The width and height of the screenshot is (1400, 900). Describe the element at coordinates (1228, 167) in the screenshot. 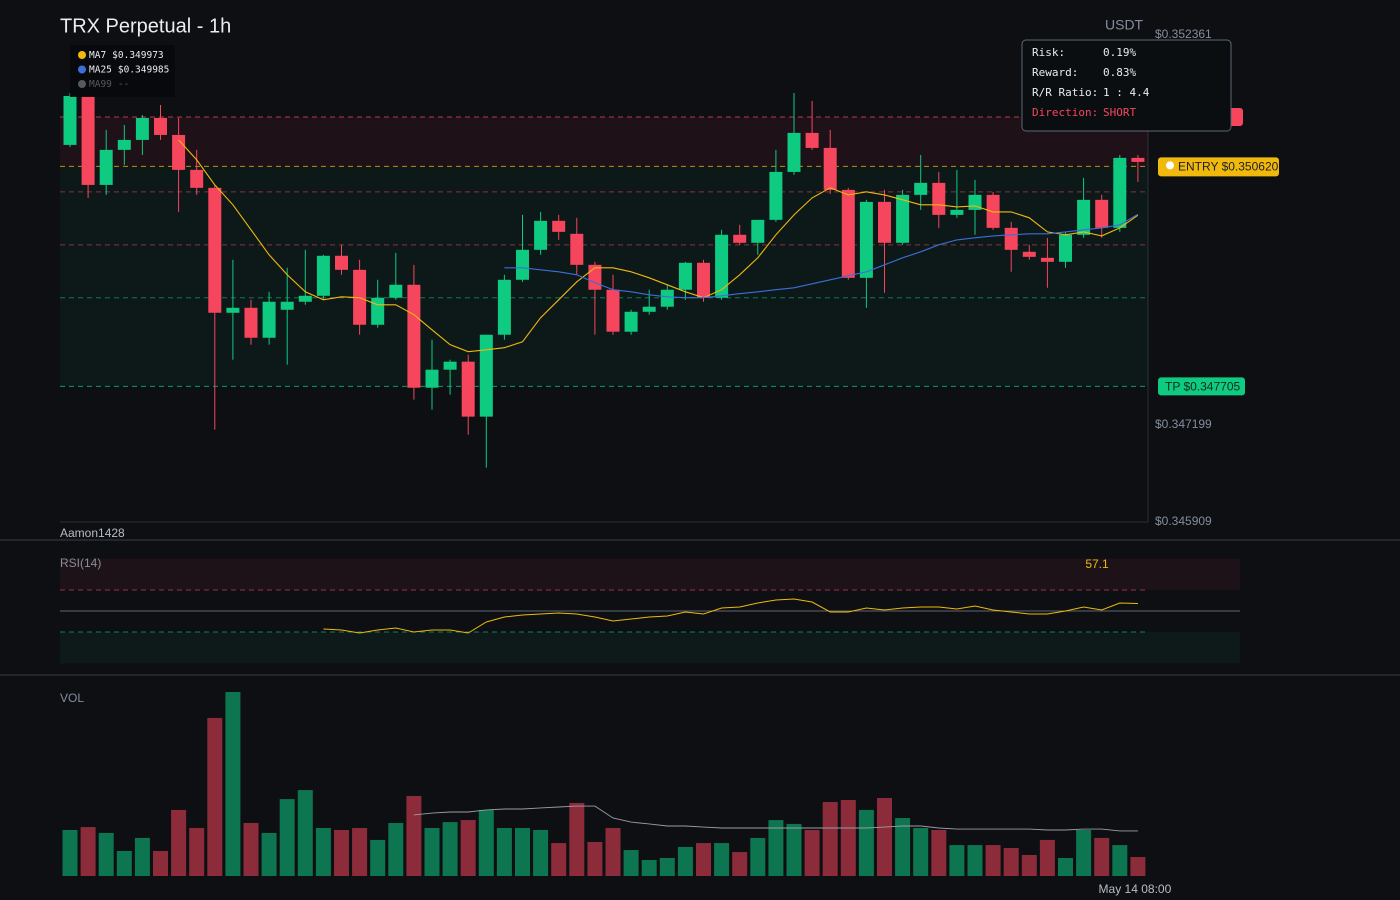

I see `entry-label: ENTRY $0.350620` at that location.